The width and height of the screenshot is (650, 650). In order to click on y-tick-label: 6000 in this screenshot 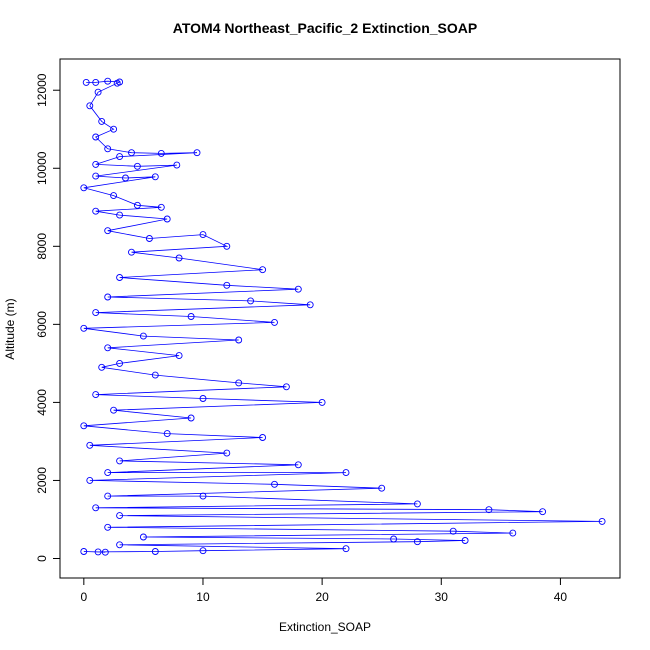, I will do `click(42, 324)`.